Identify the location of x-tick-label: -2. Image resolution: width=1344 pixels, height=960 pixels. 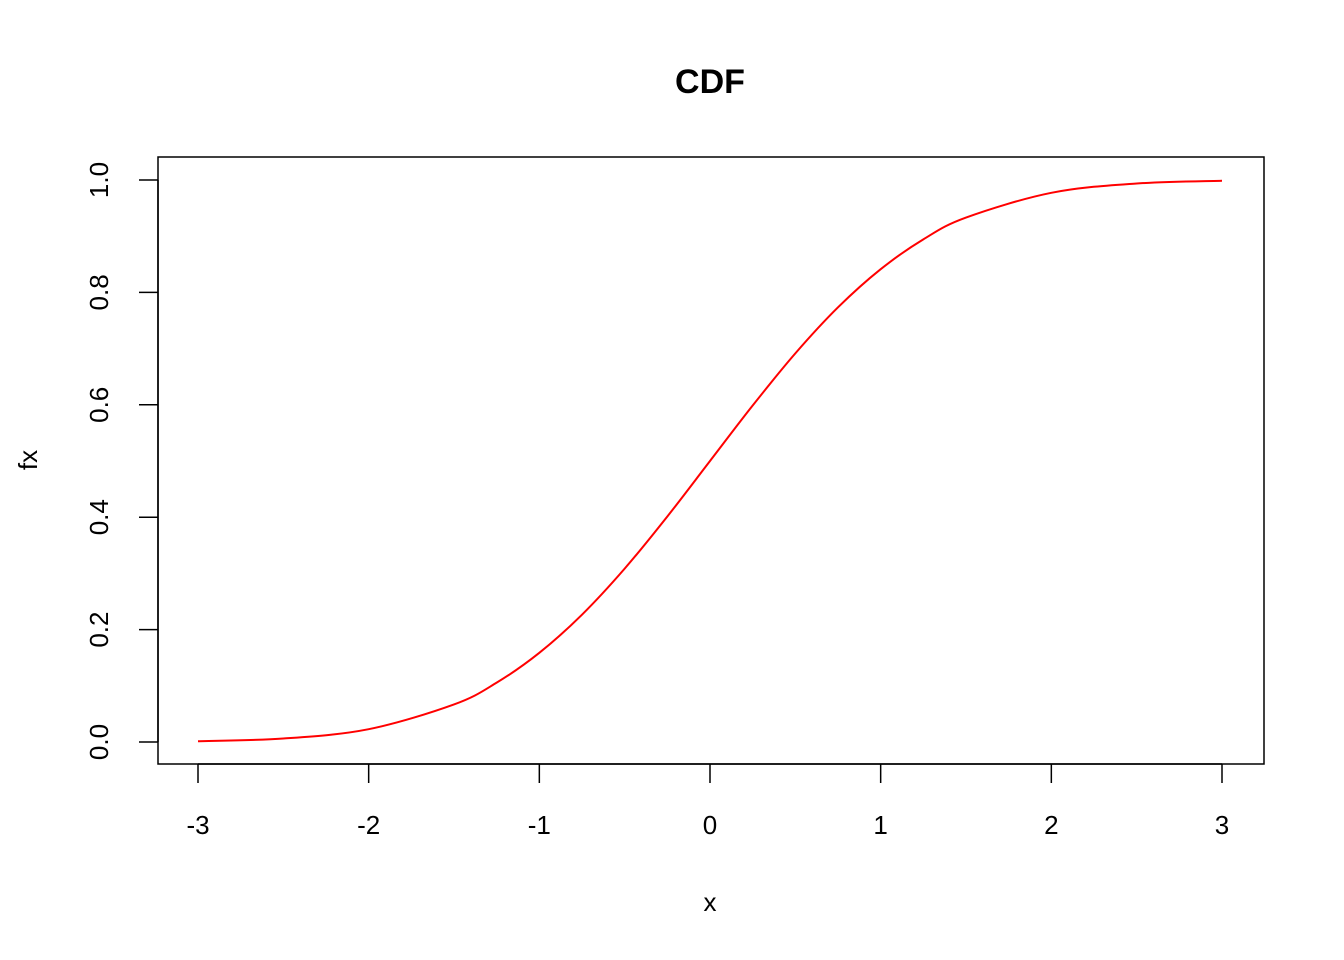
(368, 825).